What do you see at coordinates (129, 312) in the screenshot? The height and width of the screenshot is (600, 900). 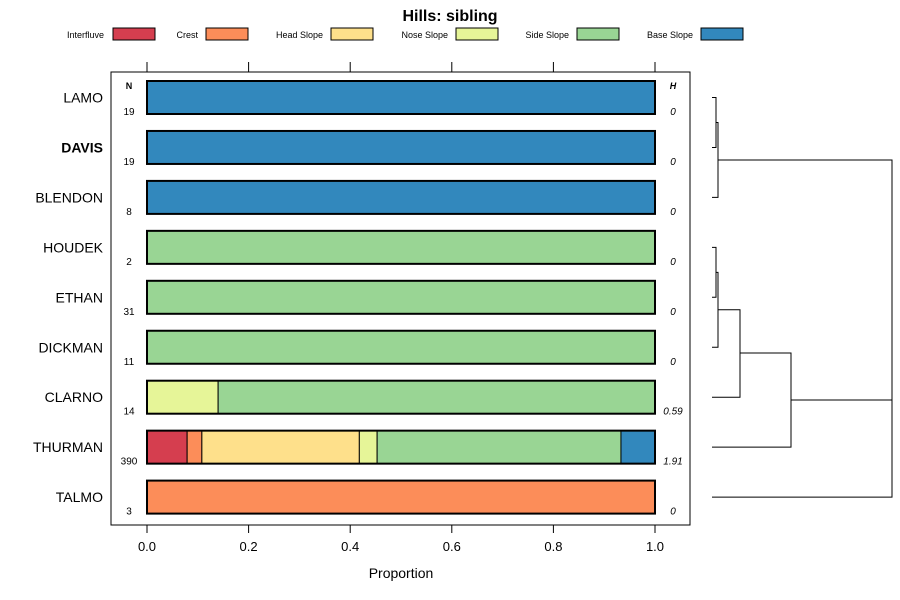 I see `n-value: 31` at bounding box center [129, 312].